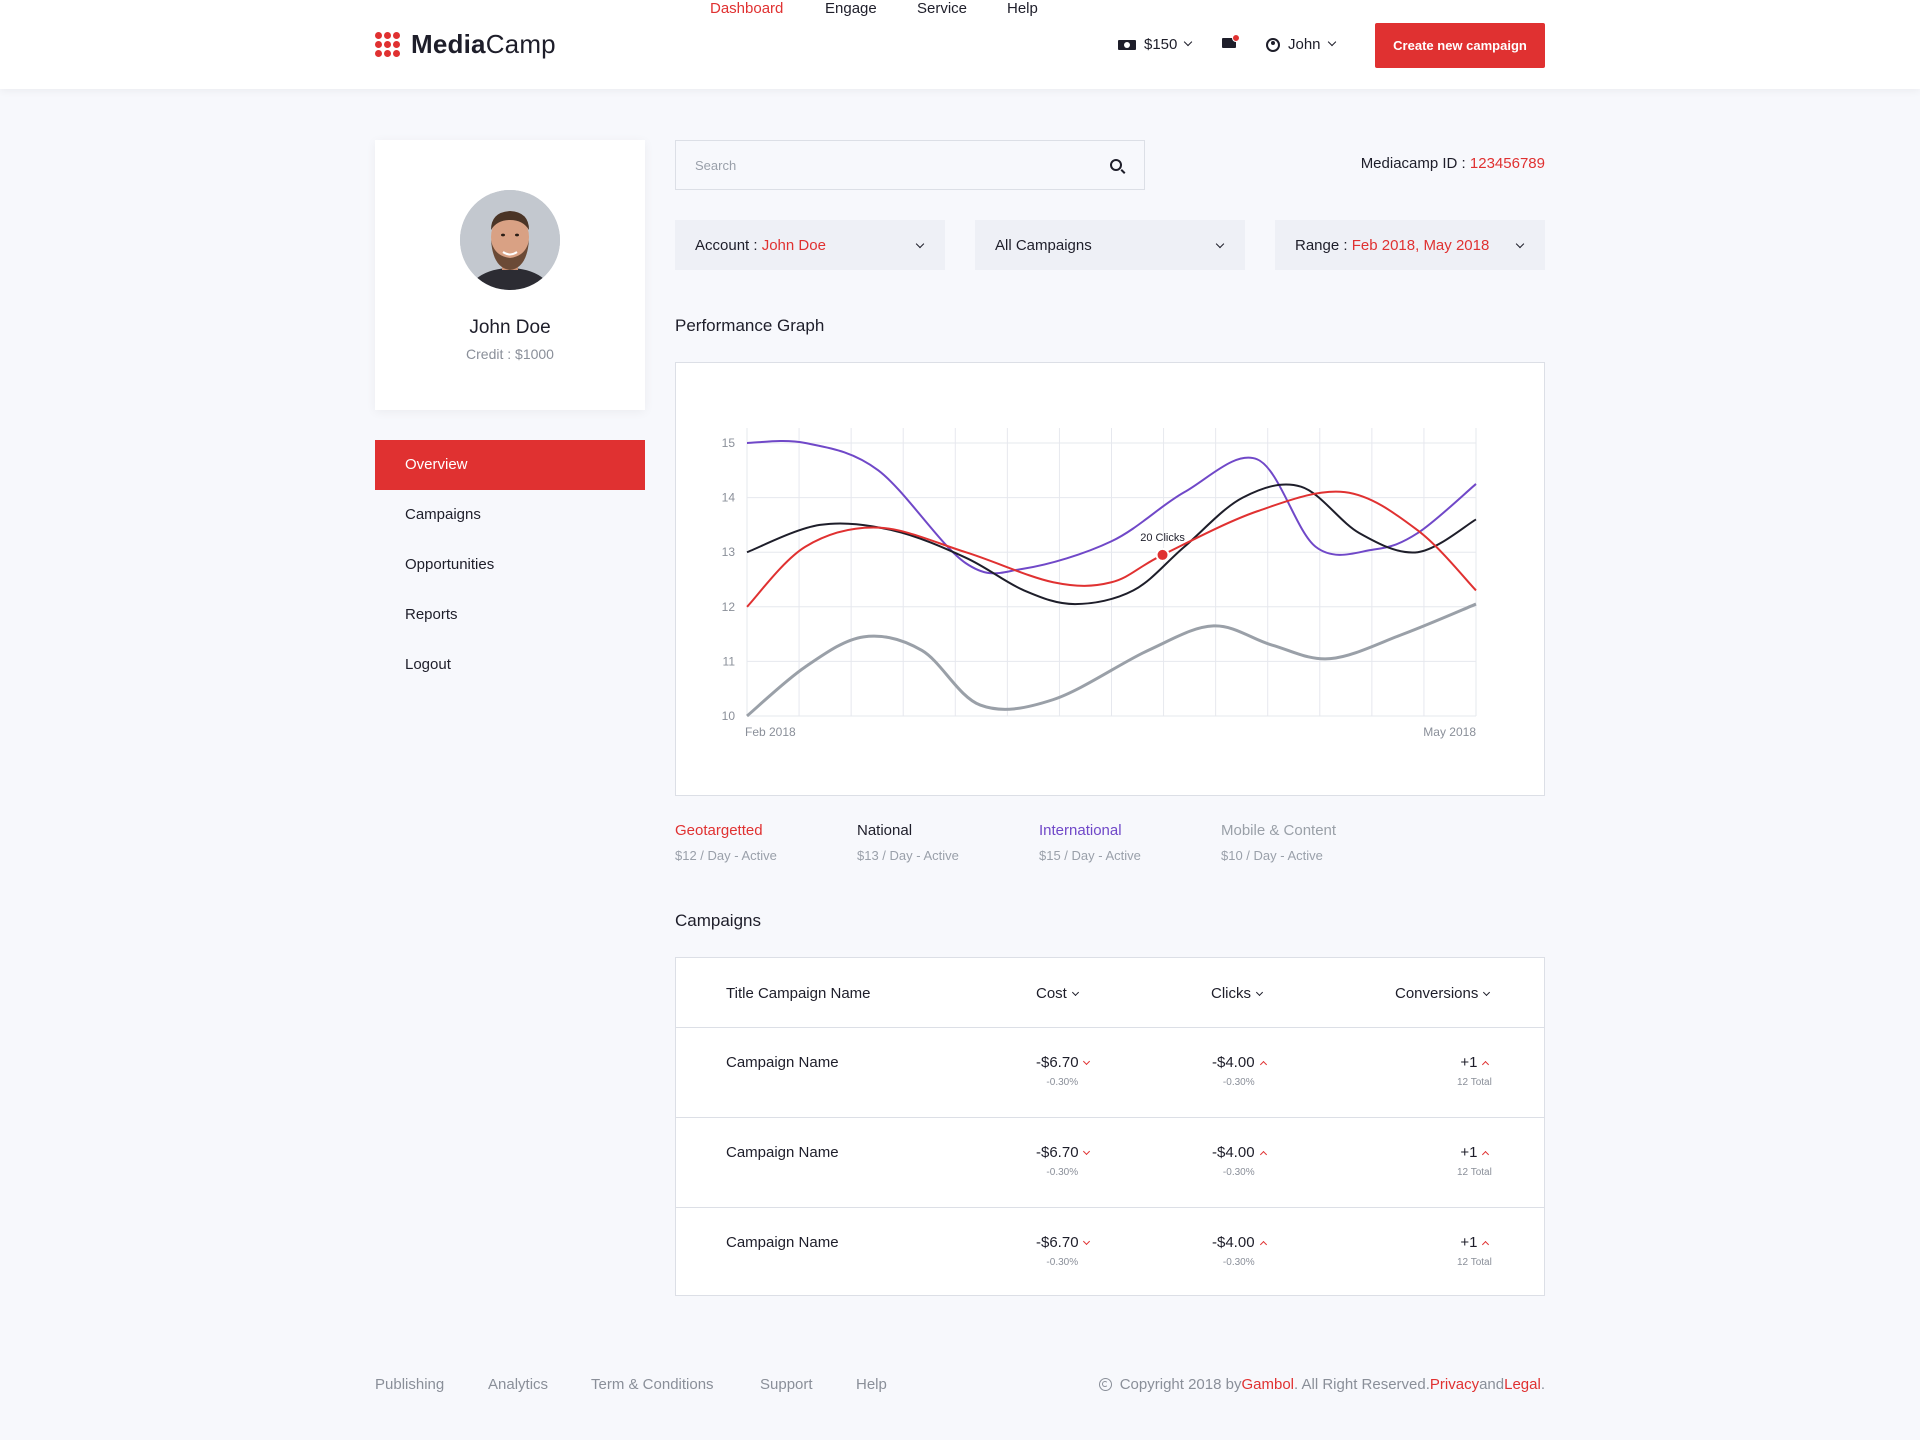  Describe the element at coordinates (851, 8) in the screenshot. I see `nav-engage: Engage` at that location.